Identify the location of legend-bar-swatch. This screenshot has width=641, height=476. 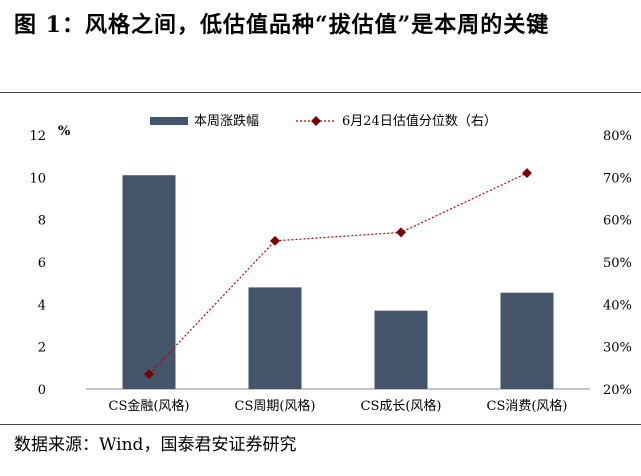
(169, 121).